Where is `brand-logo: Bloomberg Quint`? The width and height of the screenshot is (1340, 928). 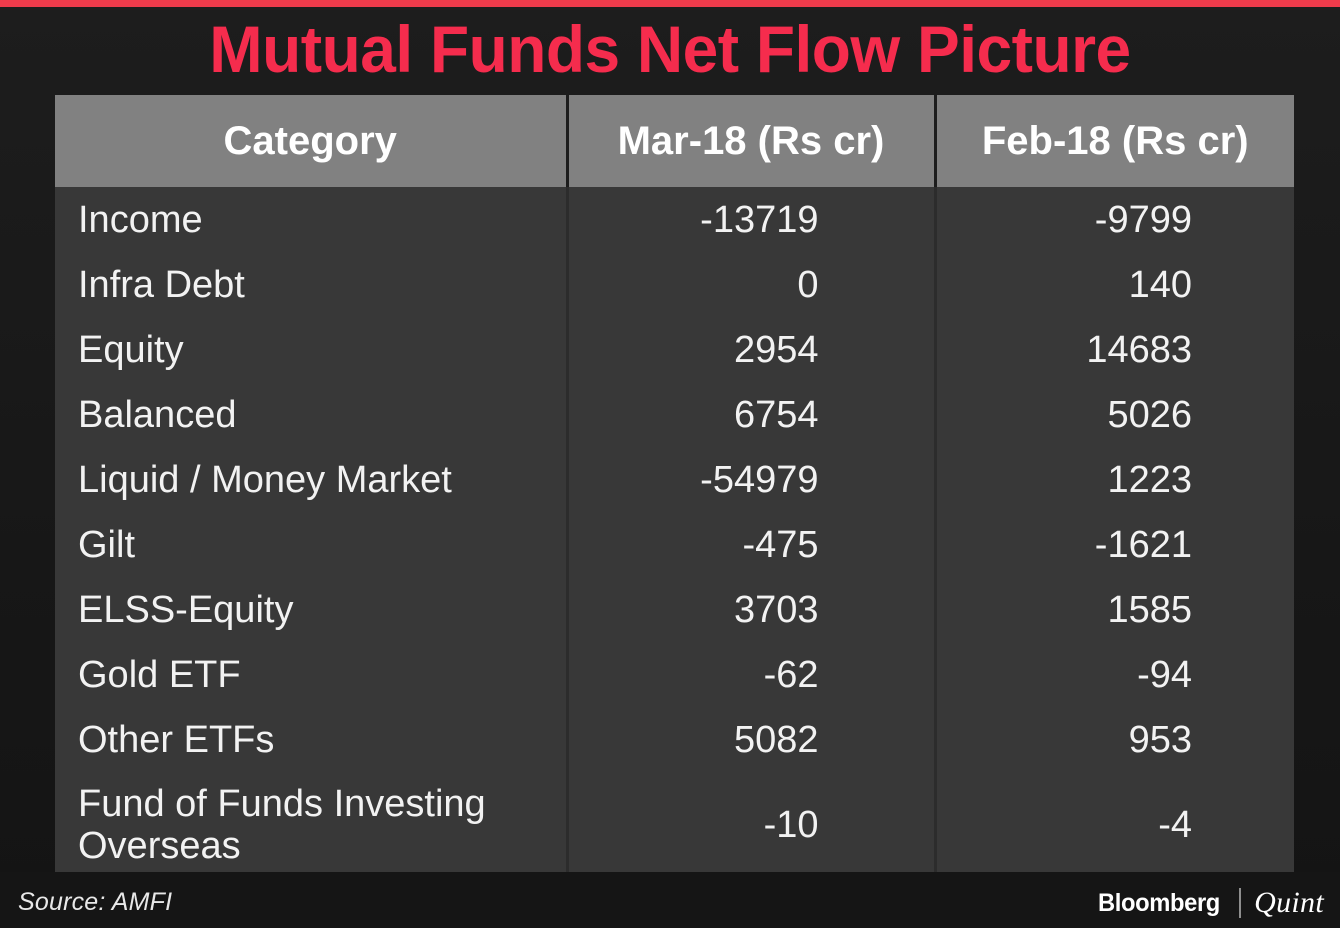
brand-logo: Bloomberg Quint is located at coordinates (1211, 903).